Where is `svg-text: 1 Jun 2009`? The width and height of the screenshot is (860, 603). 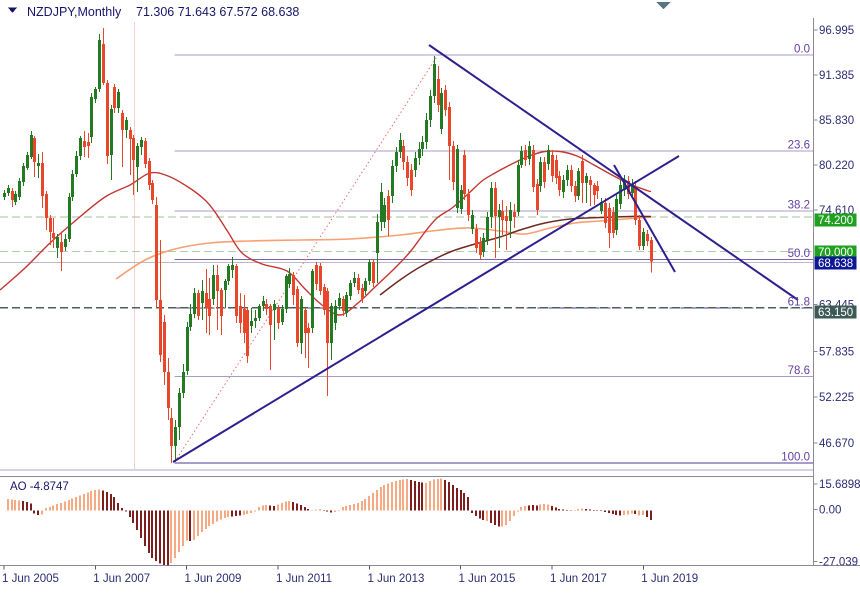 svg-text: 1 Jun 2009 is located at coordinates (213, 579).